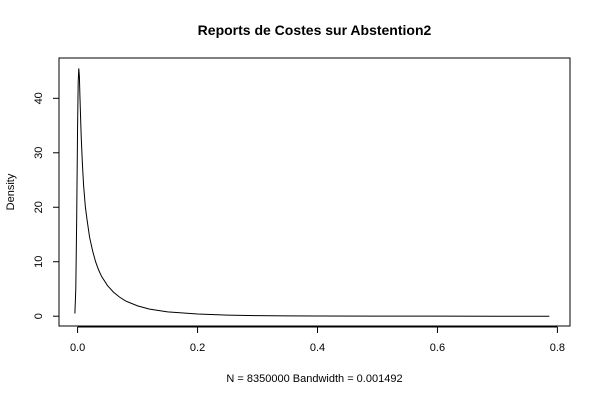  I want to click on y-tick-label: 40, so click(39, 98).